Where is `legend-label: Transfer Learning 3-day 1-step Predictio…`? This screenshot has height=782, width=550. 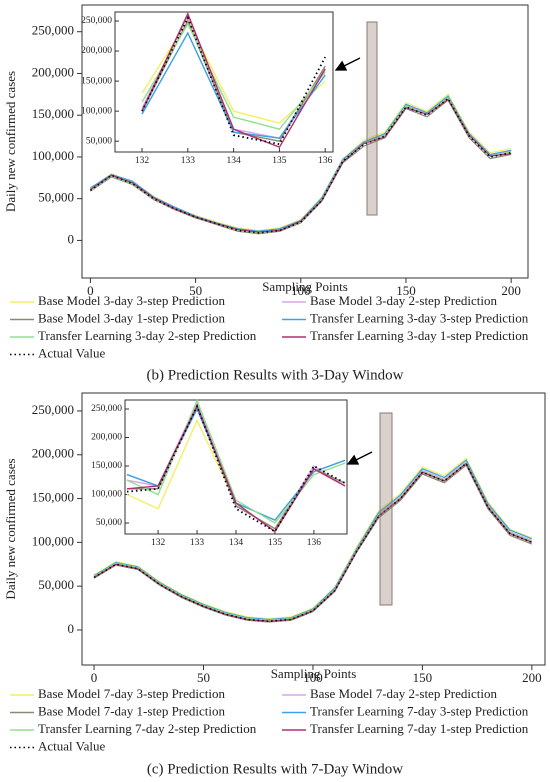 legend-label: Transfer Learning 3-day 1-step Predictio… is located at coordinates (419, 335).